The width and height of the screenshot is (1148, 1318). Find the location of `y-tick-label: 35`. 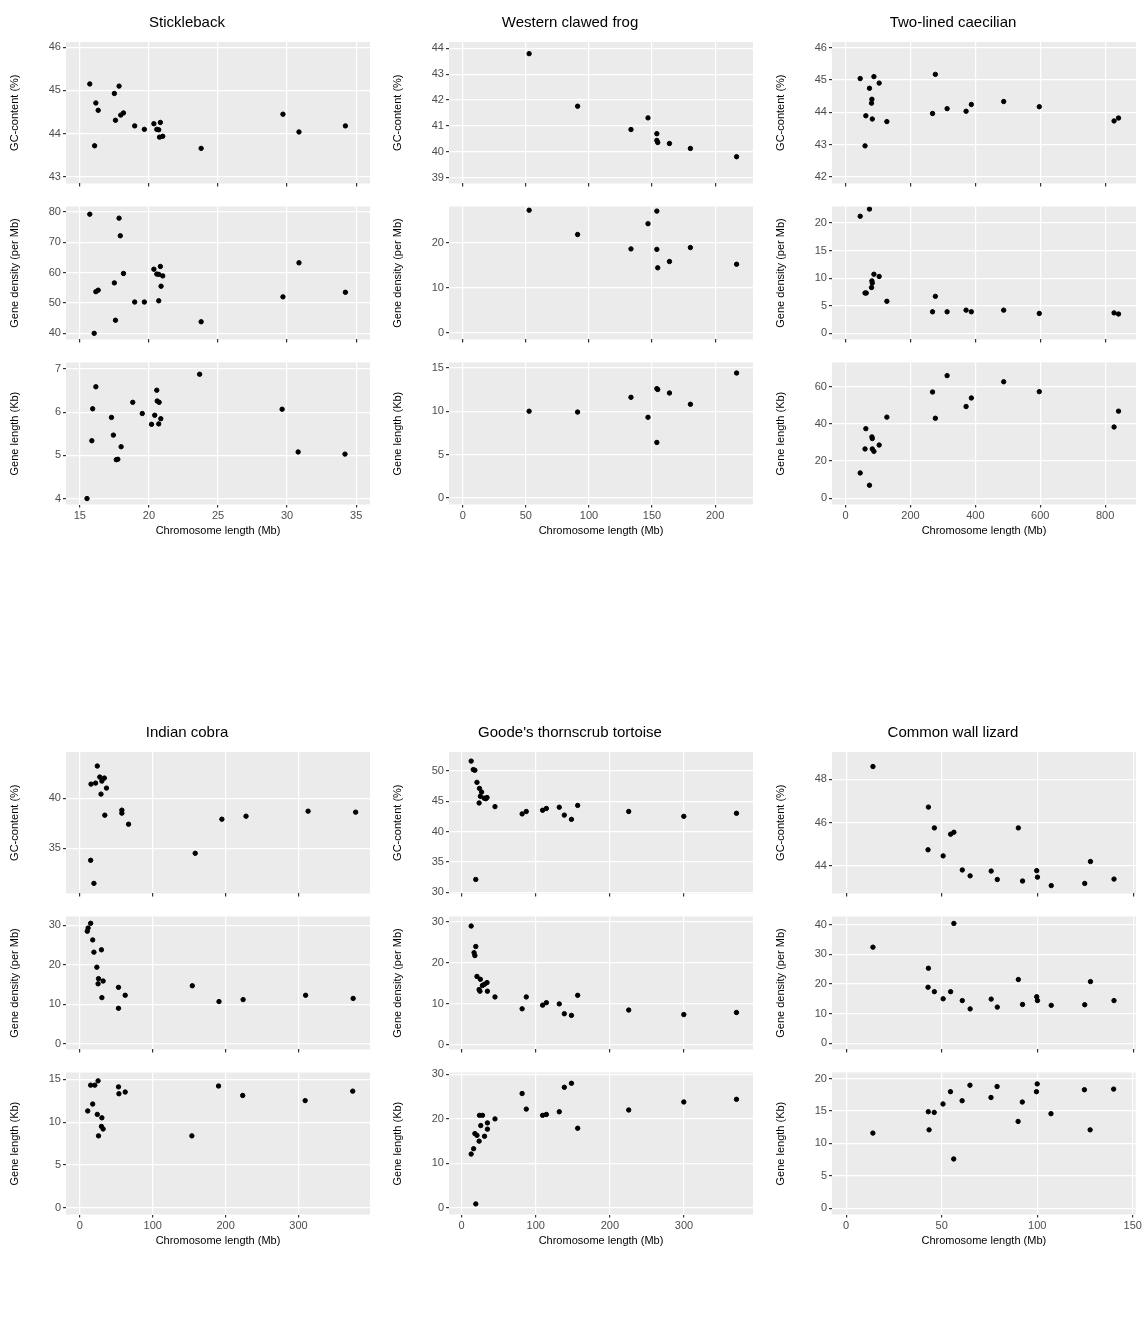

y-tick-label: 35 is located at coordinates (54, 847).